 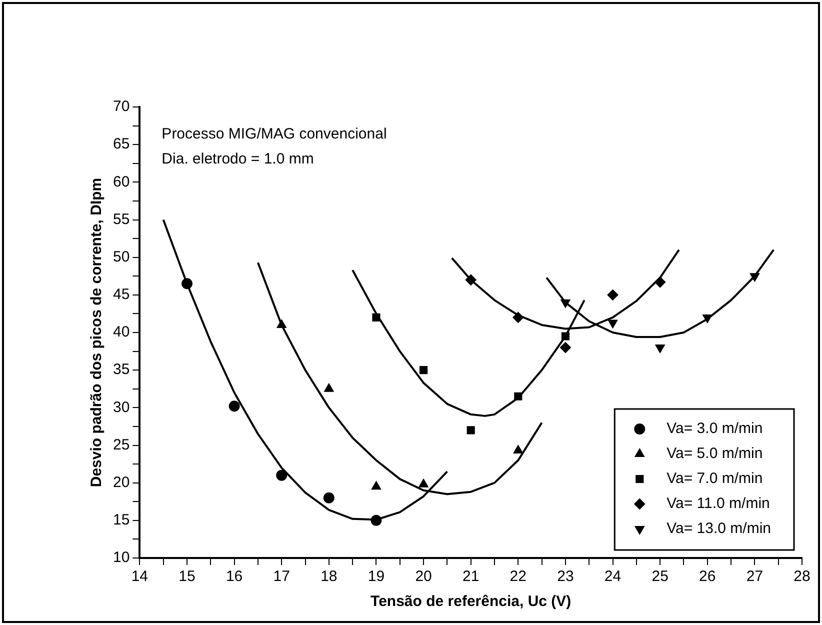 What do you see at coordinates (121, 295) in the screenshot?
I see `y-tick-label: 45` at bounding box center [121, 295].